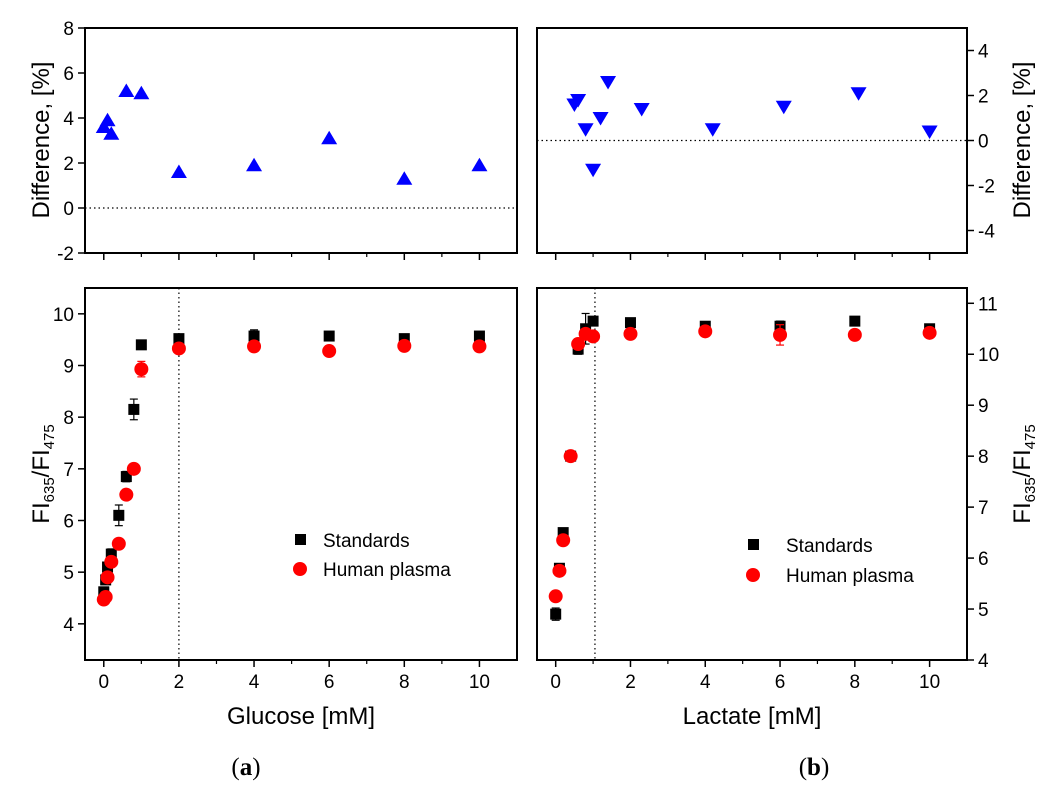  What do you see at coordinates (830, 561) in the screenshot?
I see `legend-b: Standards Human plasma` at bounding box center [830, 561].